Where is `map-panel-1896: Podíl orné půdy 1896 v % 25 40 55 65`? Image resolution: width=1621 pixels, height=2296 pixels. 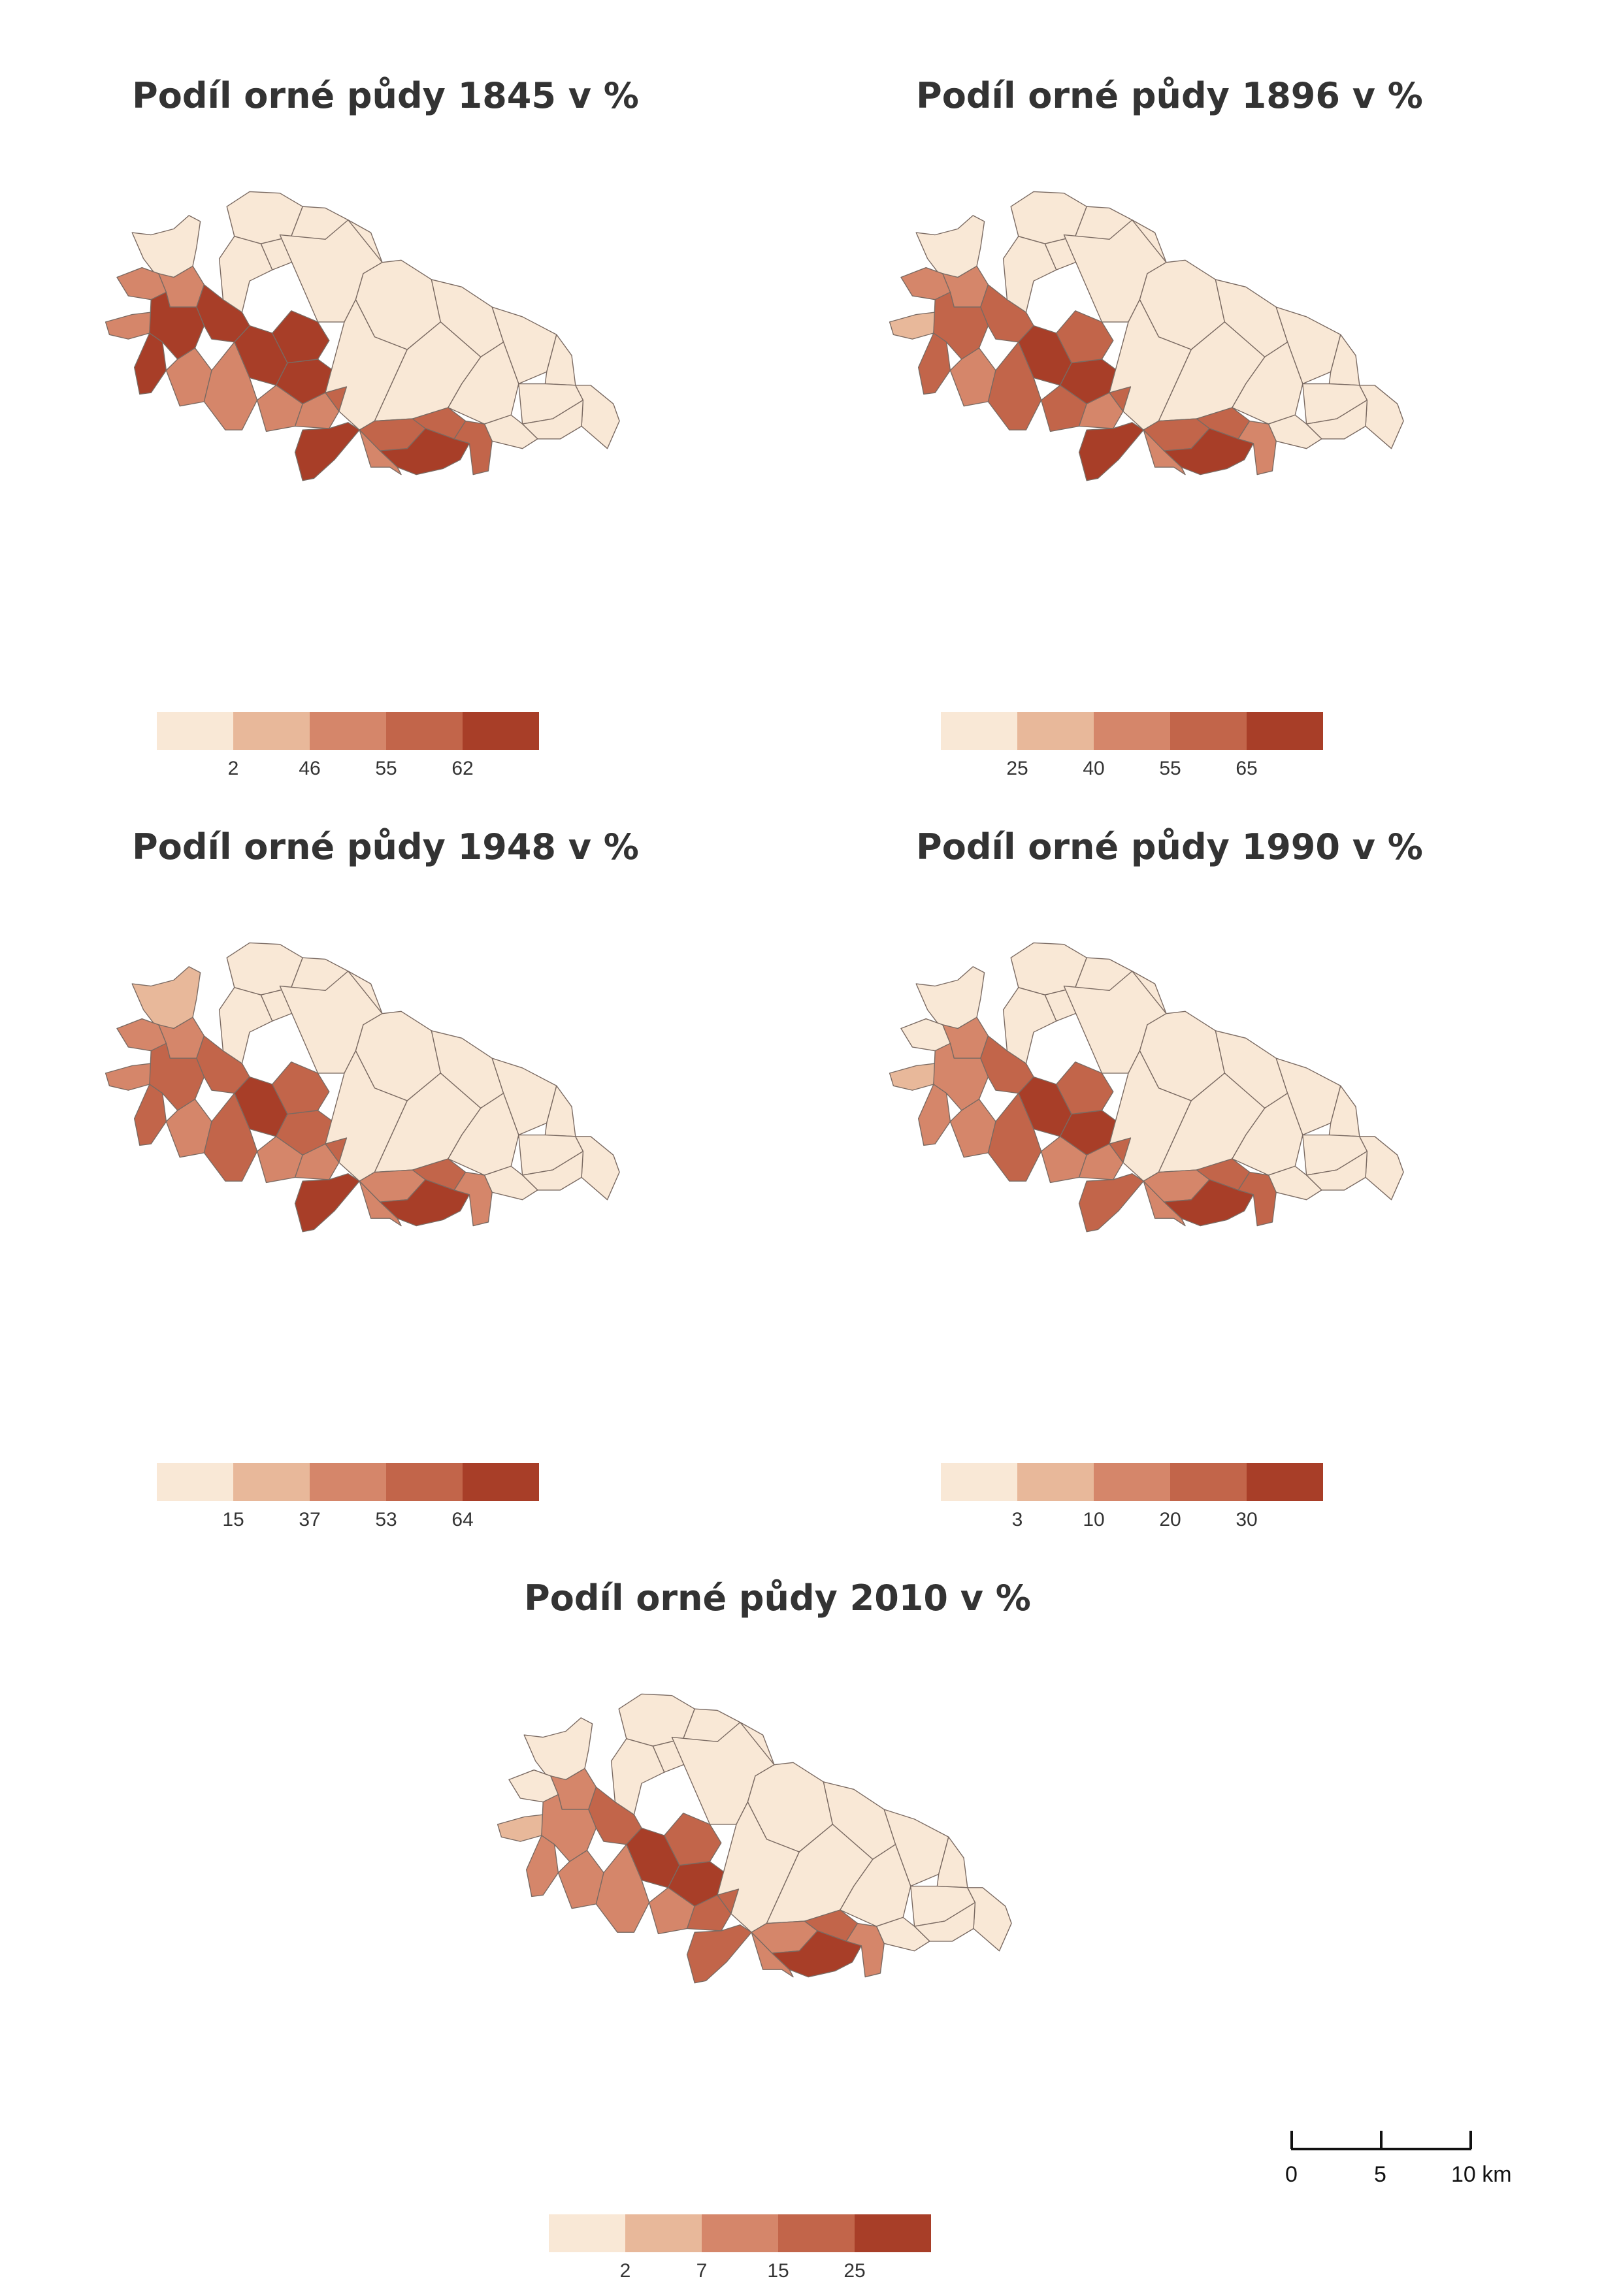
map-panel-1896: Podíl orné půdy 1896 v % 25 40 55 65 is located at coordinates (1169, 434).